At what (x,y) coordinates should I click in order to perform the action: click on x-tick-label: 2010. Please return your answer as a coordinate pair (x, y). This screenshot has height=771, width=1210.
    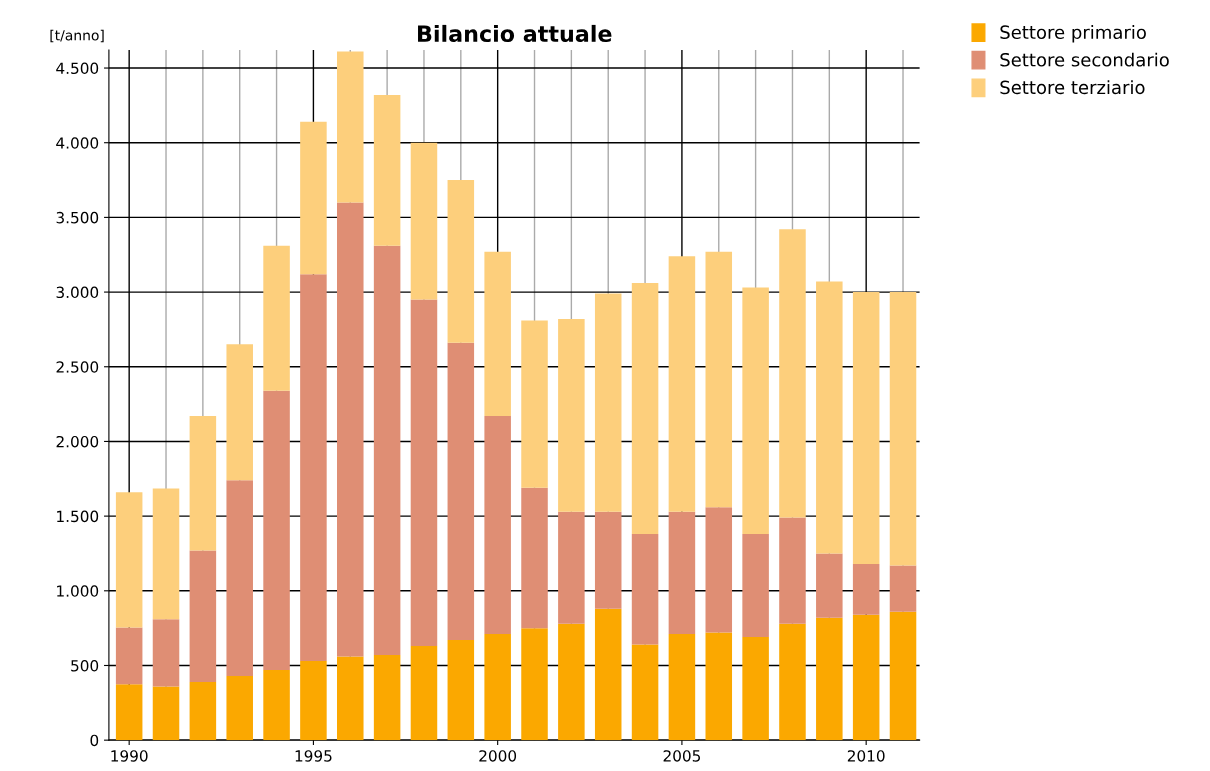
    Looking at the image, I should click on (866, 756).